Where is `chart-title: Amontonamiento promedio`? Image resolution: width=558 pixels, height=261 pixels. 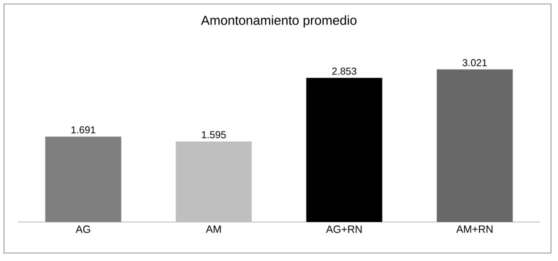 chart-title: Amontonamiento promedio is located at coordinates (278, 21).